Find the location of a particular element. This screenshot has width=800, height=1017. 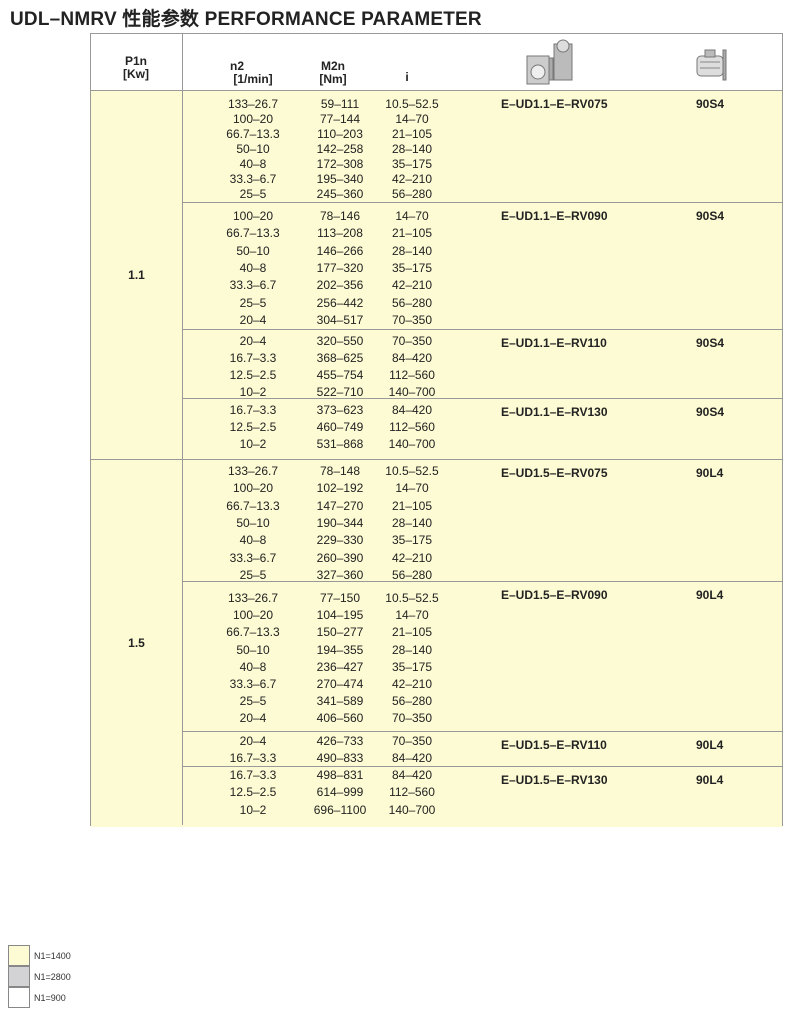

page-title: UDL–NMRV 性能参数 PERFORMANCE PARAMETER is located at coordinates (246, 19).